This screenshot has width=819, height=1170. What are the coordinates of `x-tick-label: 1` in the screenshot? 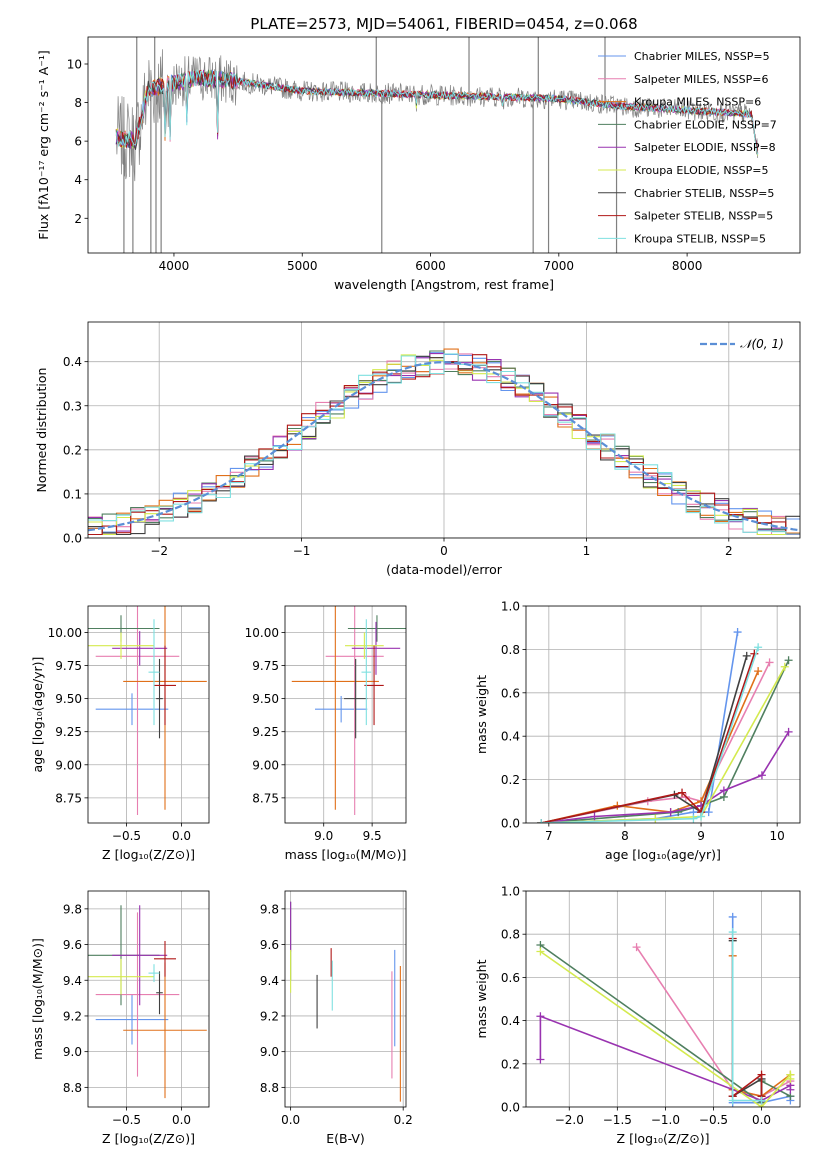 It's located at (587, 551).